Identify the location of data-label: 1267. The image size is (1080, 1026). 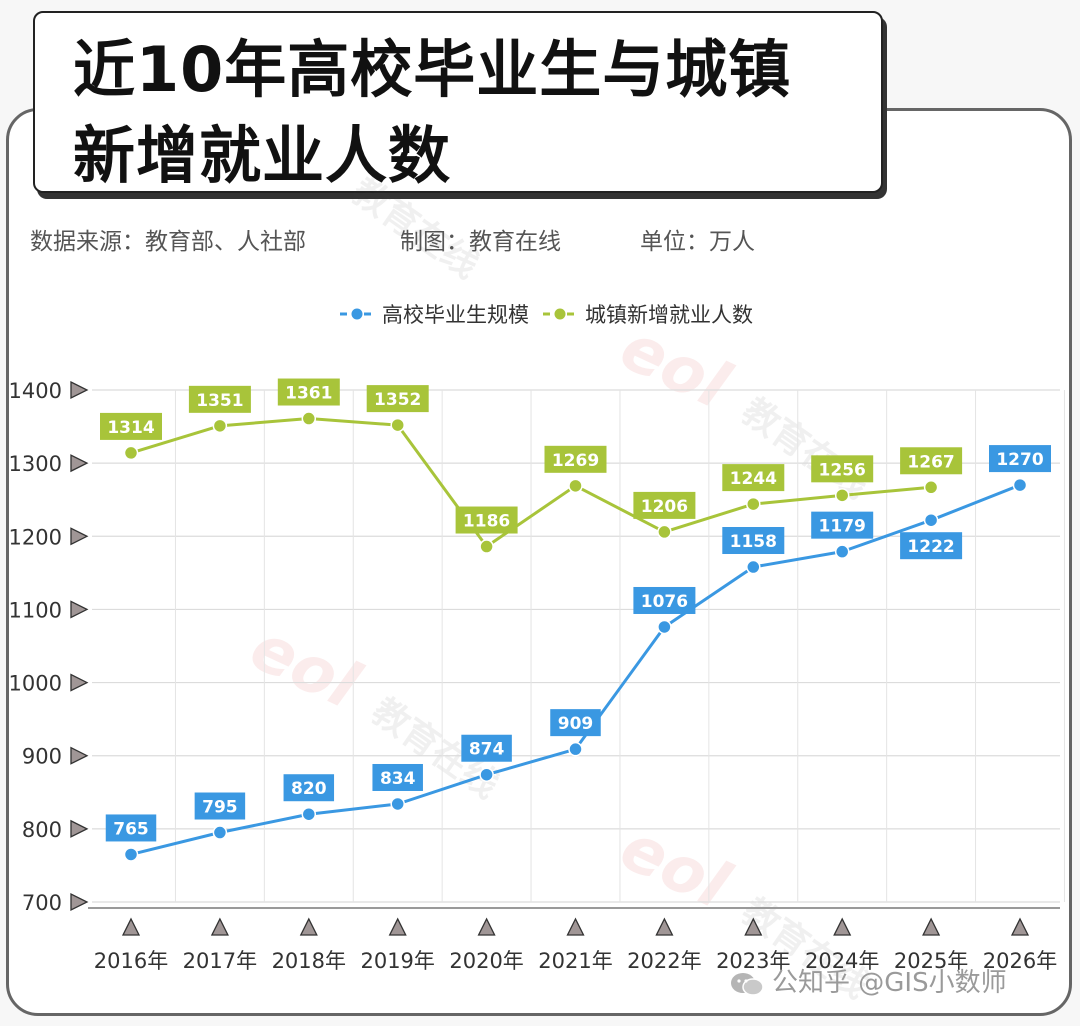
(930, 462).